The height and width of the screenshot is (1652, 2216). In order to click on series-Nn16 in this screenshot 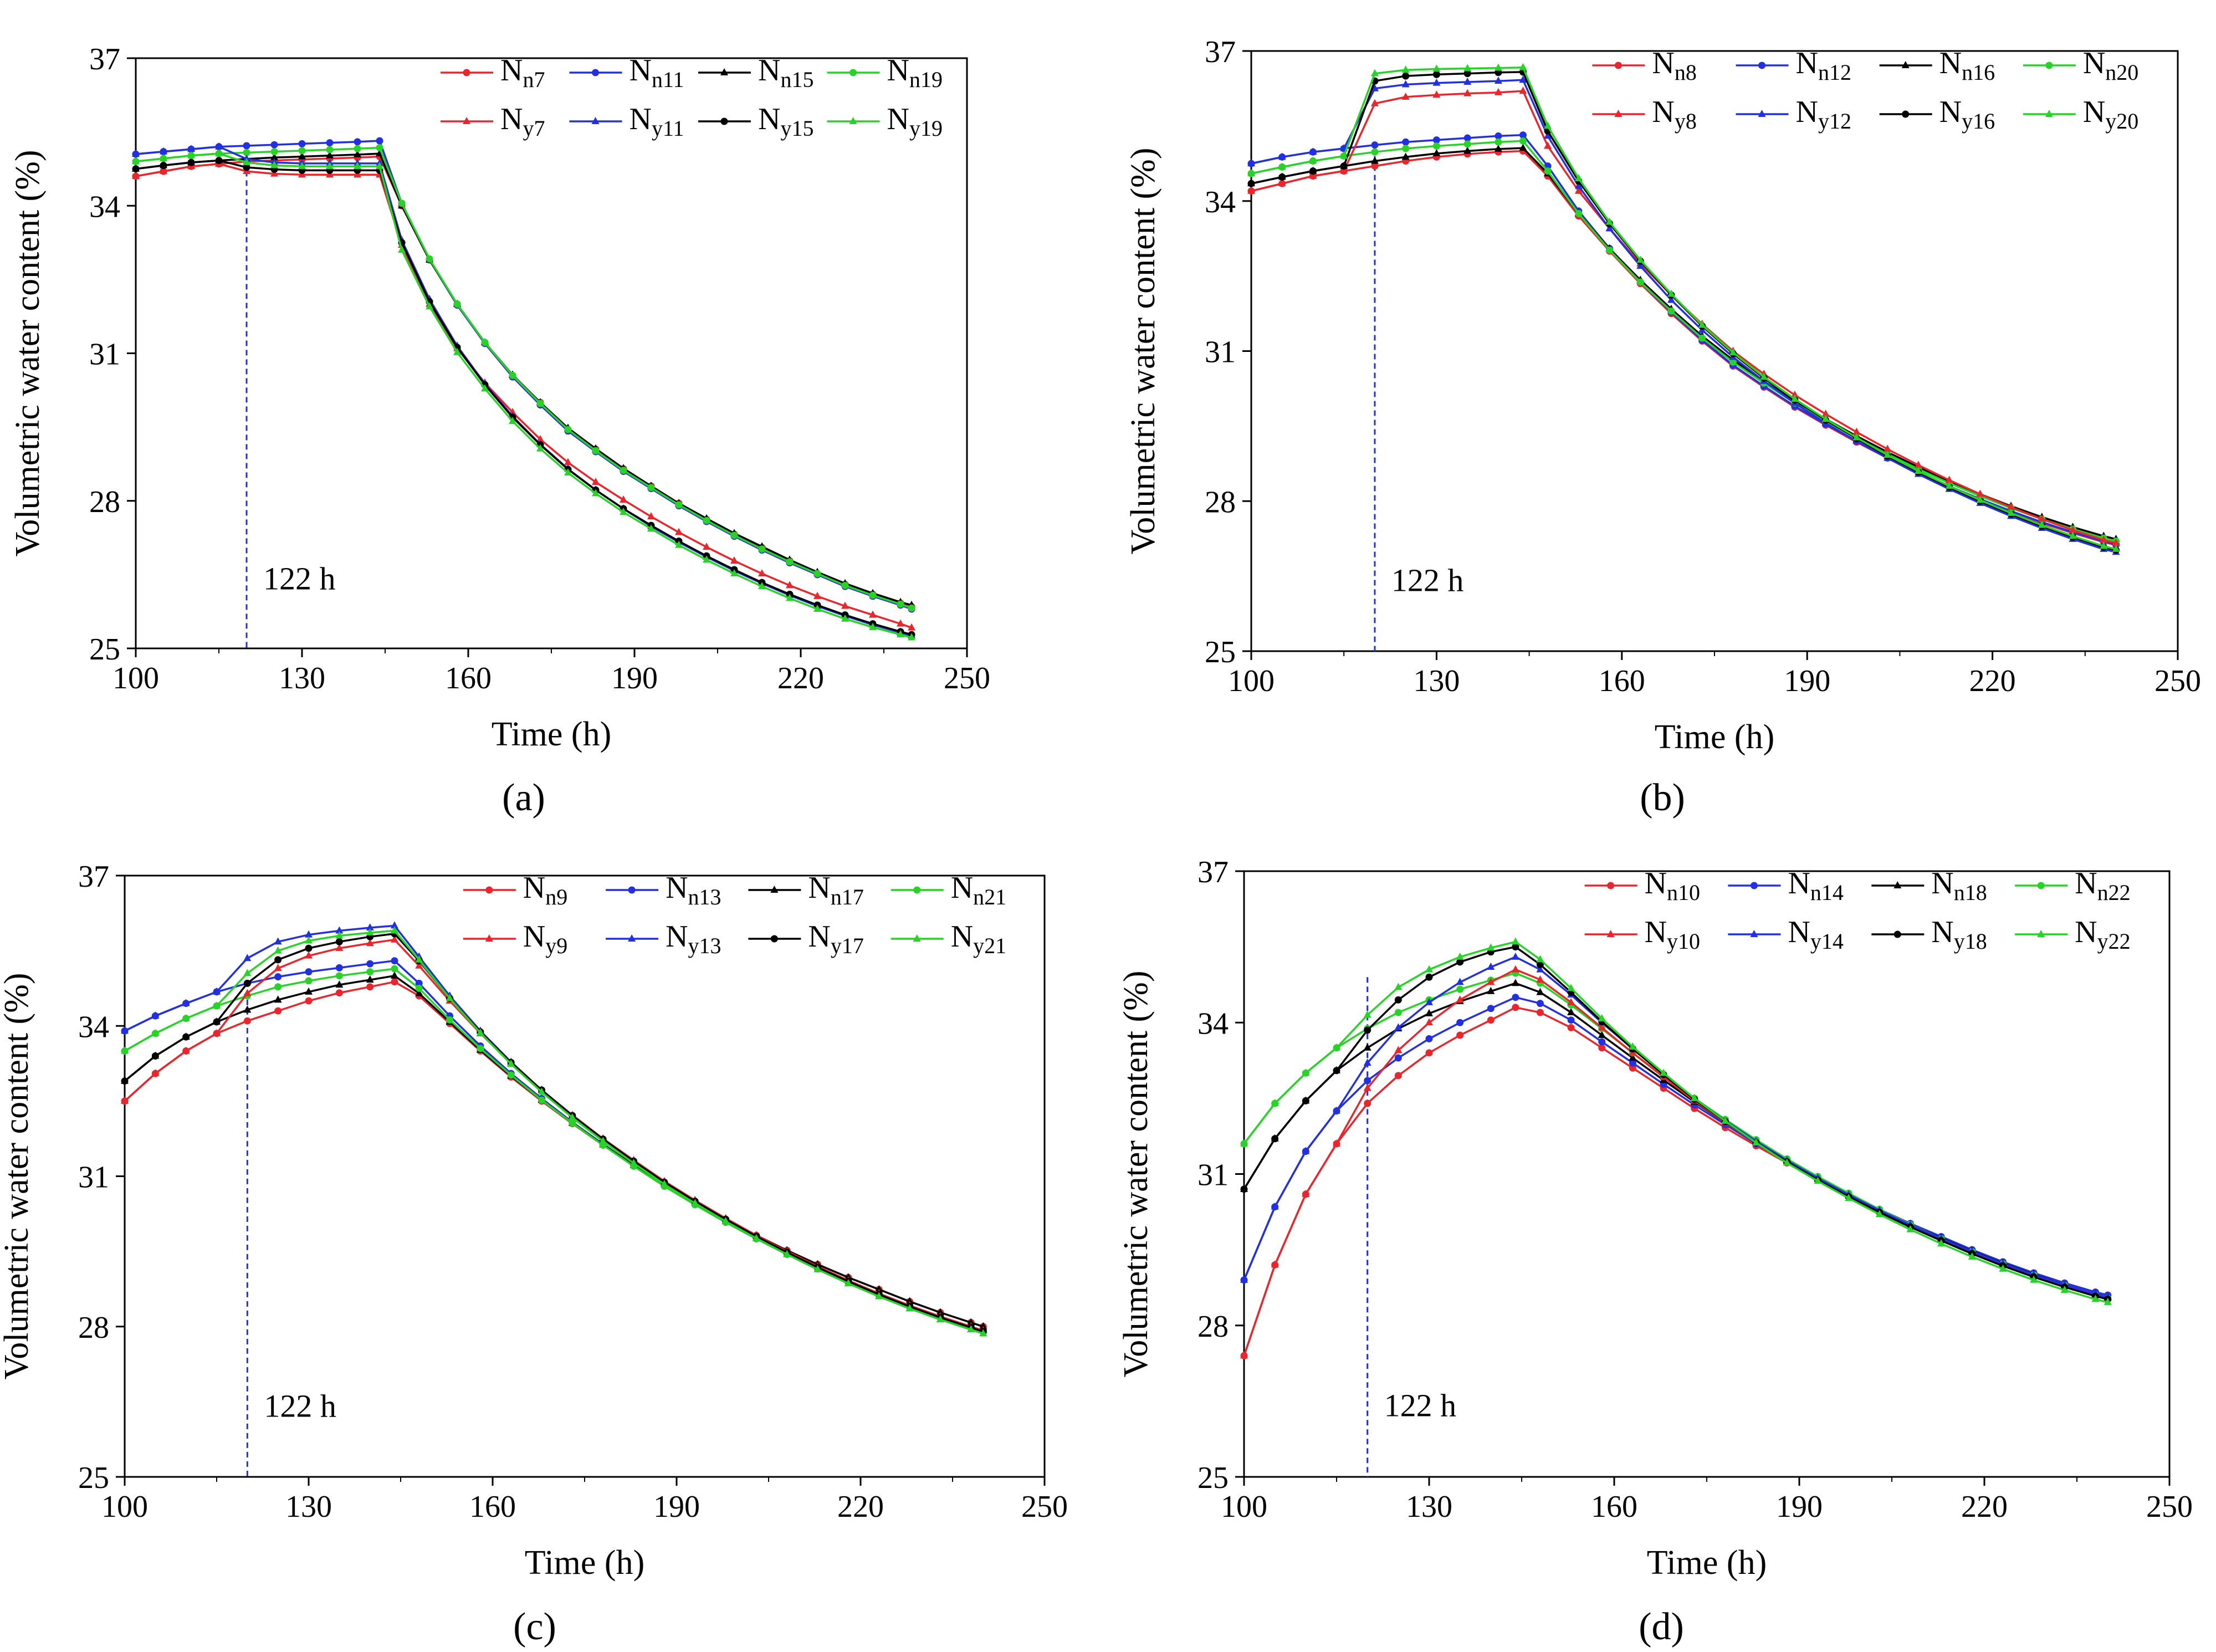, I will do `click(1683, 343)`.